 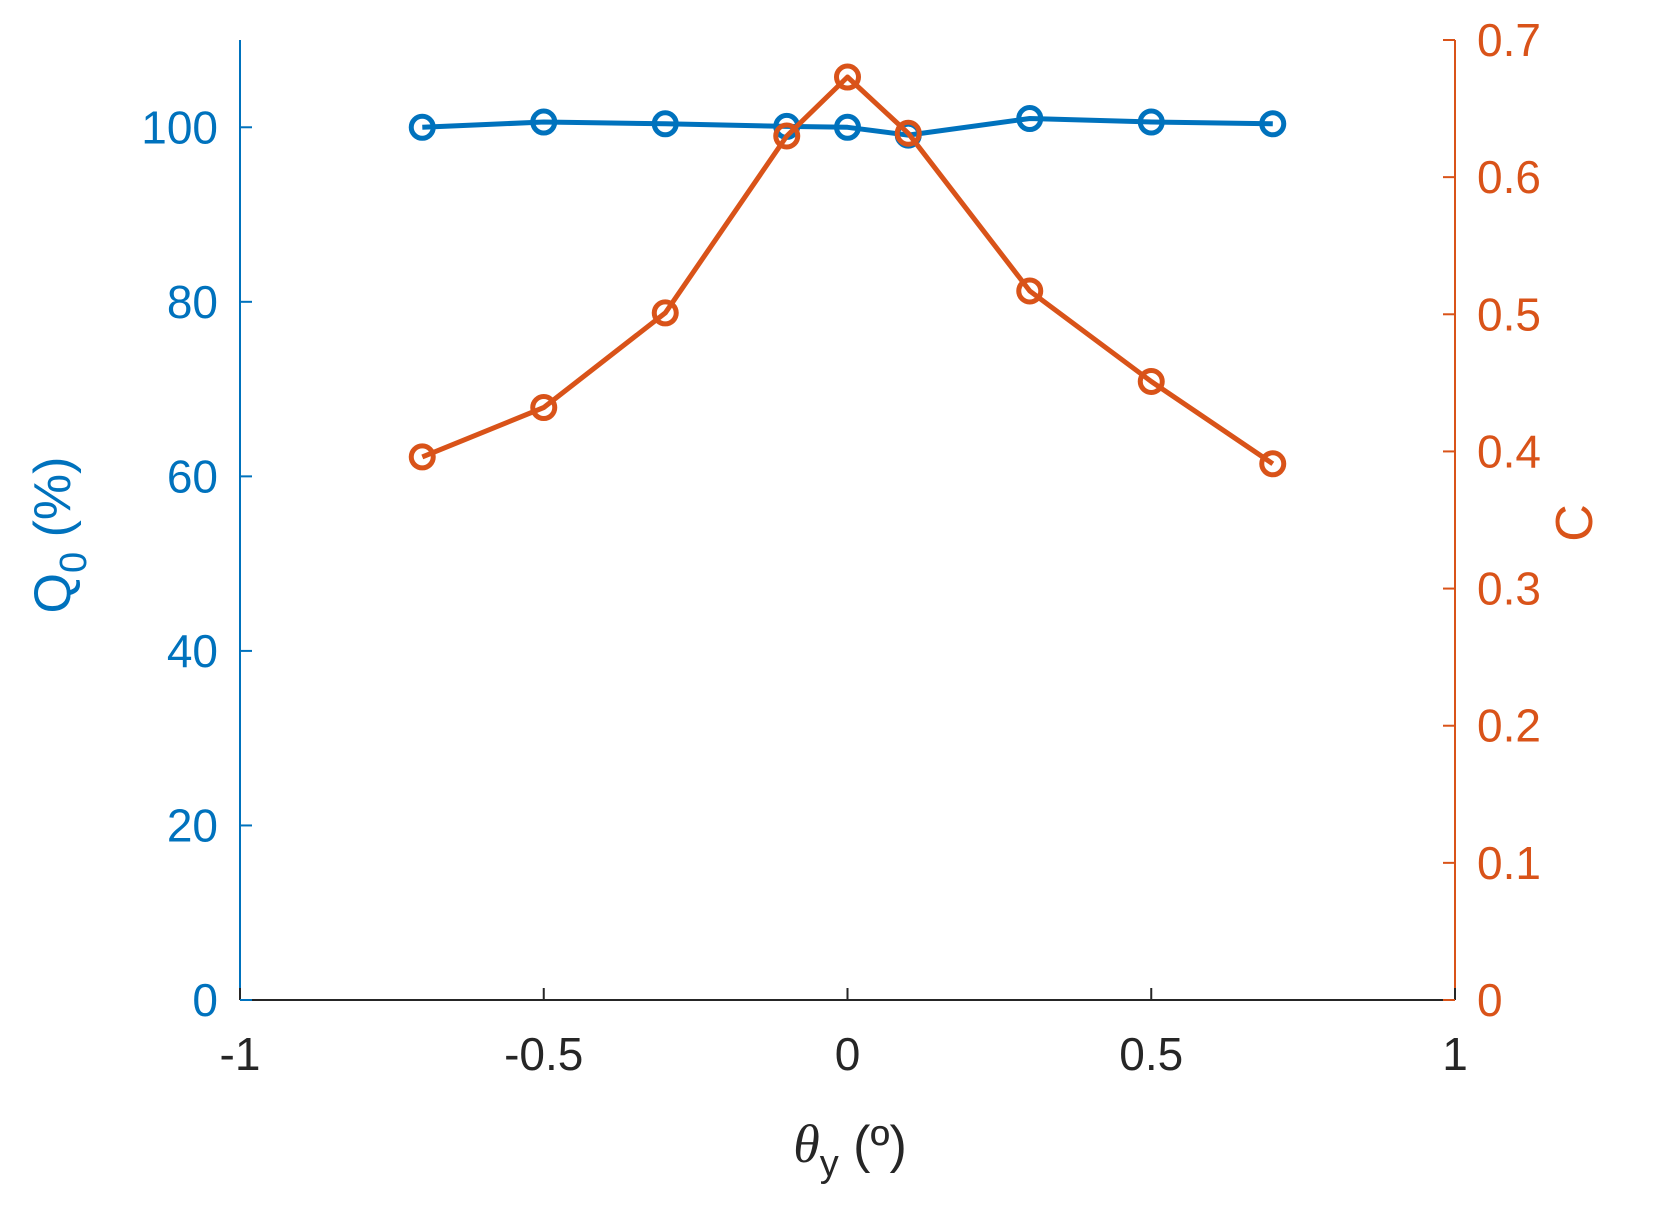 What do you see at coordinates (240, 1054) in the screenshot?
I see `x-tick-label: -1` at bounding box center [240, 1054].